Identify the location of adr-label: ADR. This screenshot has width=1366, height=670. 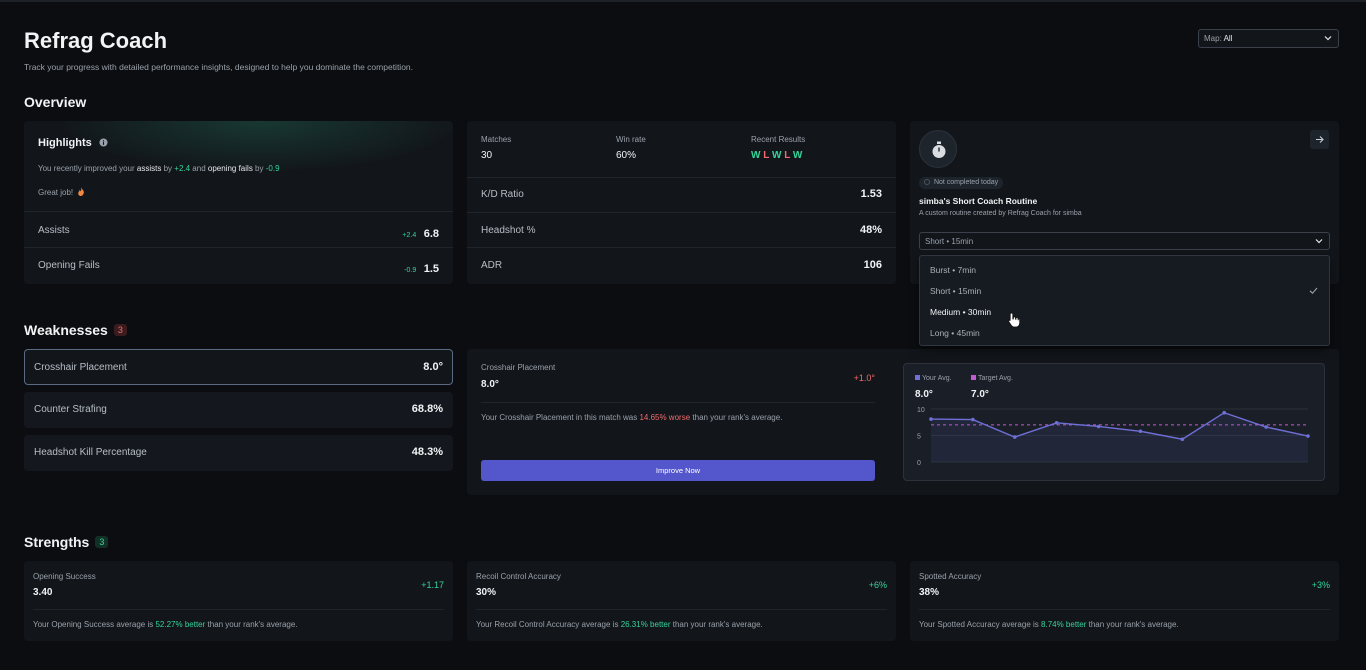
(492, 265).